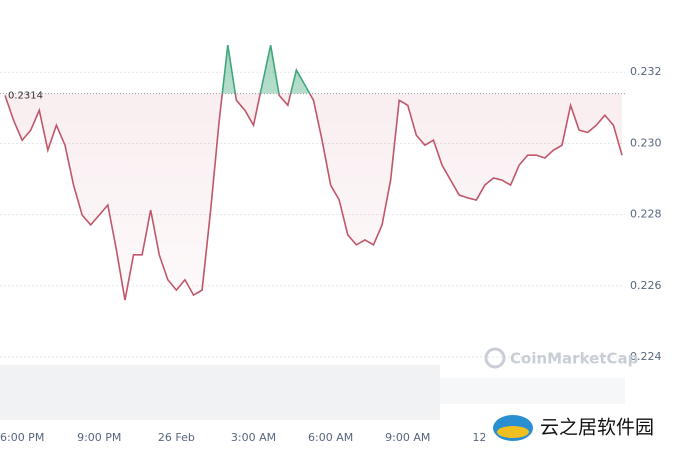 This screenshot has height=453, width=680. Describe the element at coordinates (253, 437) in the screenshot. I see `x-tick-label: 3:00 AM` at that location.